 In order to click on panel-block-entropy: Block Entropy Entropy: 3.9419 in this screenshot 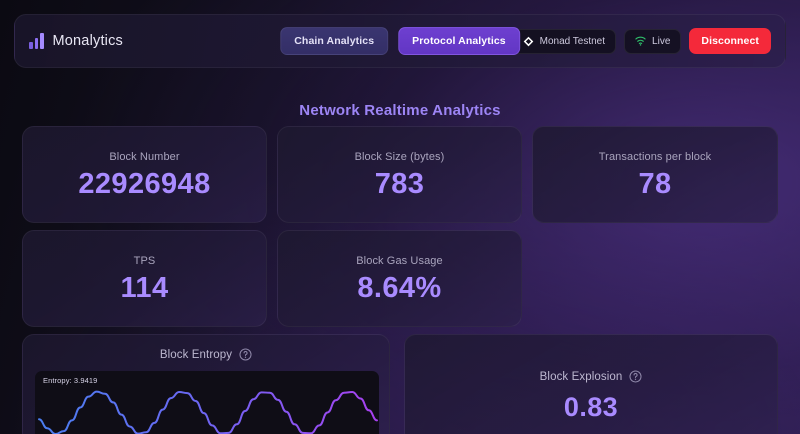, I will do `click(206, 384)`.